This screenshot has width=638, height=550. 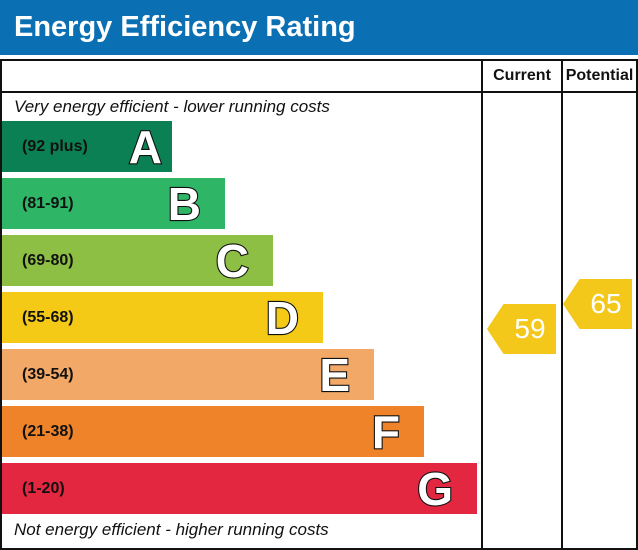 I want to click on current-rating-value: 59, so click(x=530, y=328).